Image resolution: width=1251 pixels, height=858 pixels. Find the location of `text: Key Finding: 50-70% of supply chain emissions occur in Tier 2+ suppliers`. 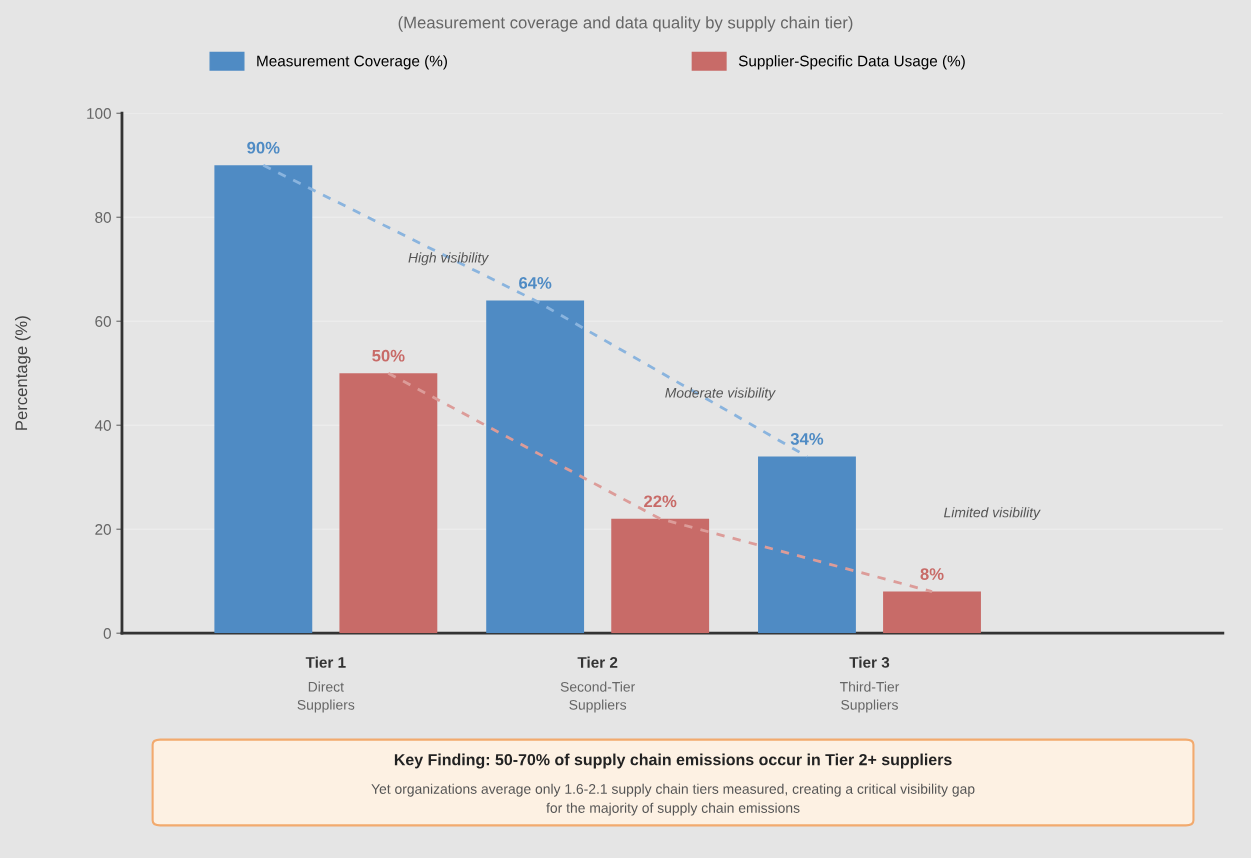

text: Key Finding: 50-70% of supply chain emissions occur in Tier 2+ suppliers is located at coordinates (673, 761).